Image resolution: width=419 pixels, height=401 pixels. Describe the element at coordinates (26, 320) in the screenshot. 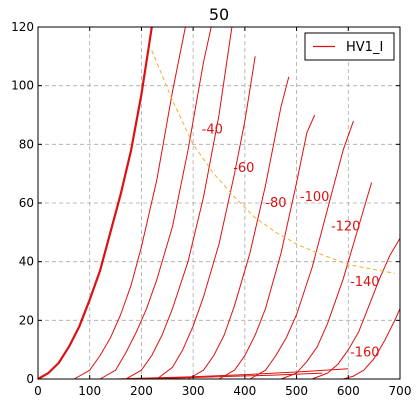

I see `y-tick-label: 20` at that location.